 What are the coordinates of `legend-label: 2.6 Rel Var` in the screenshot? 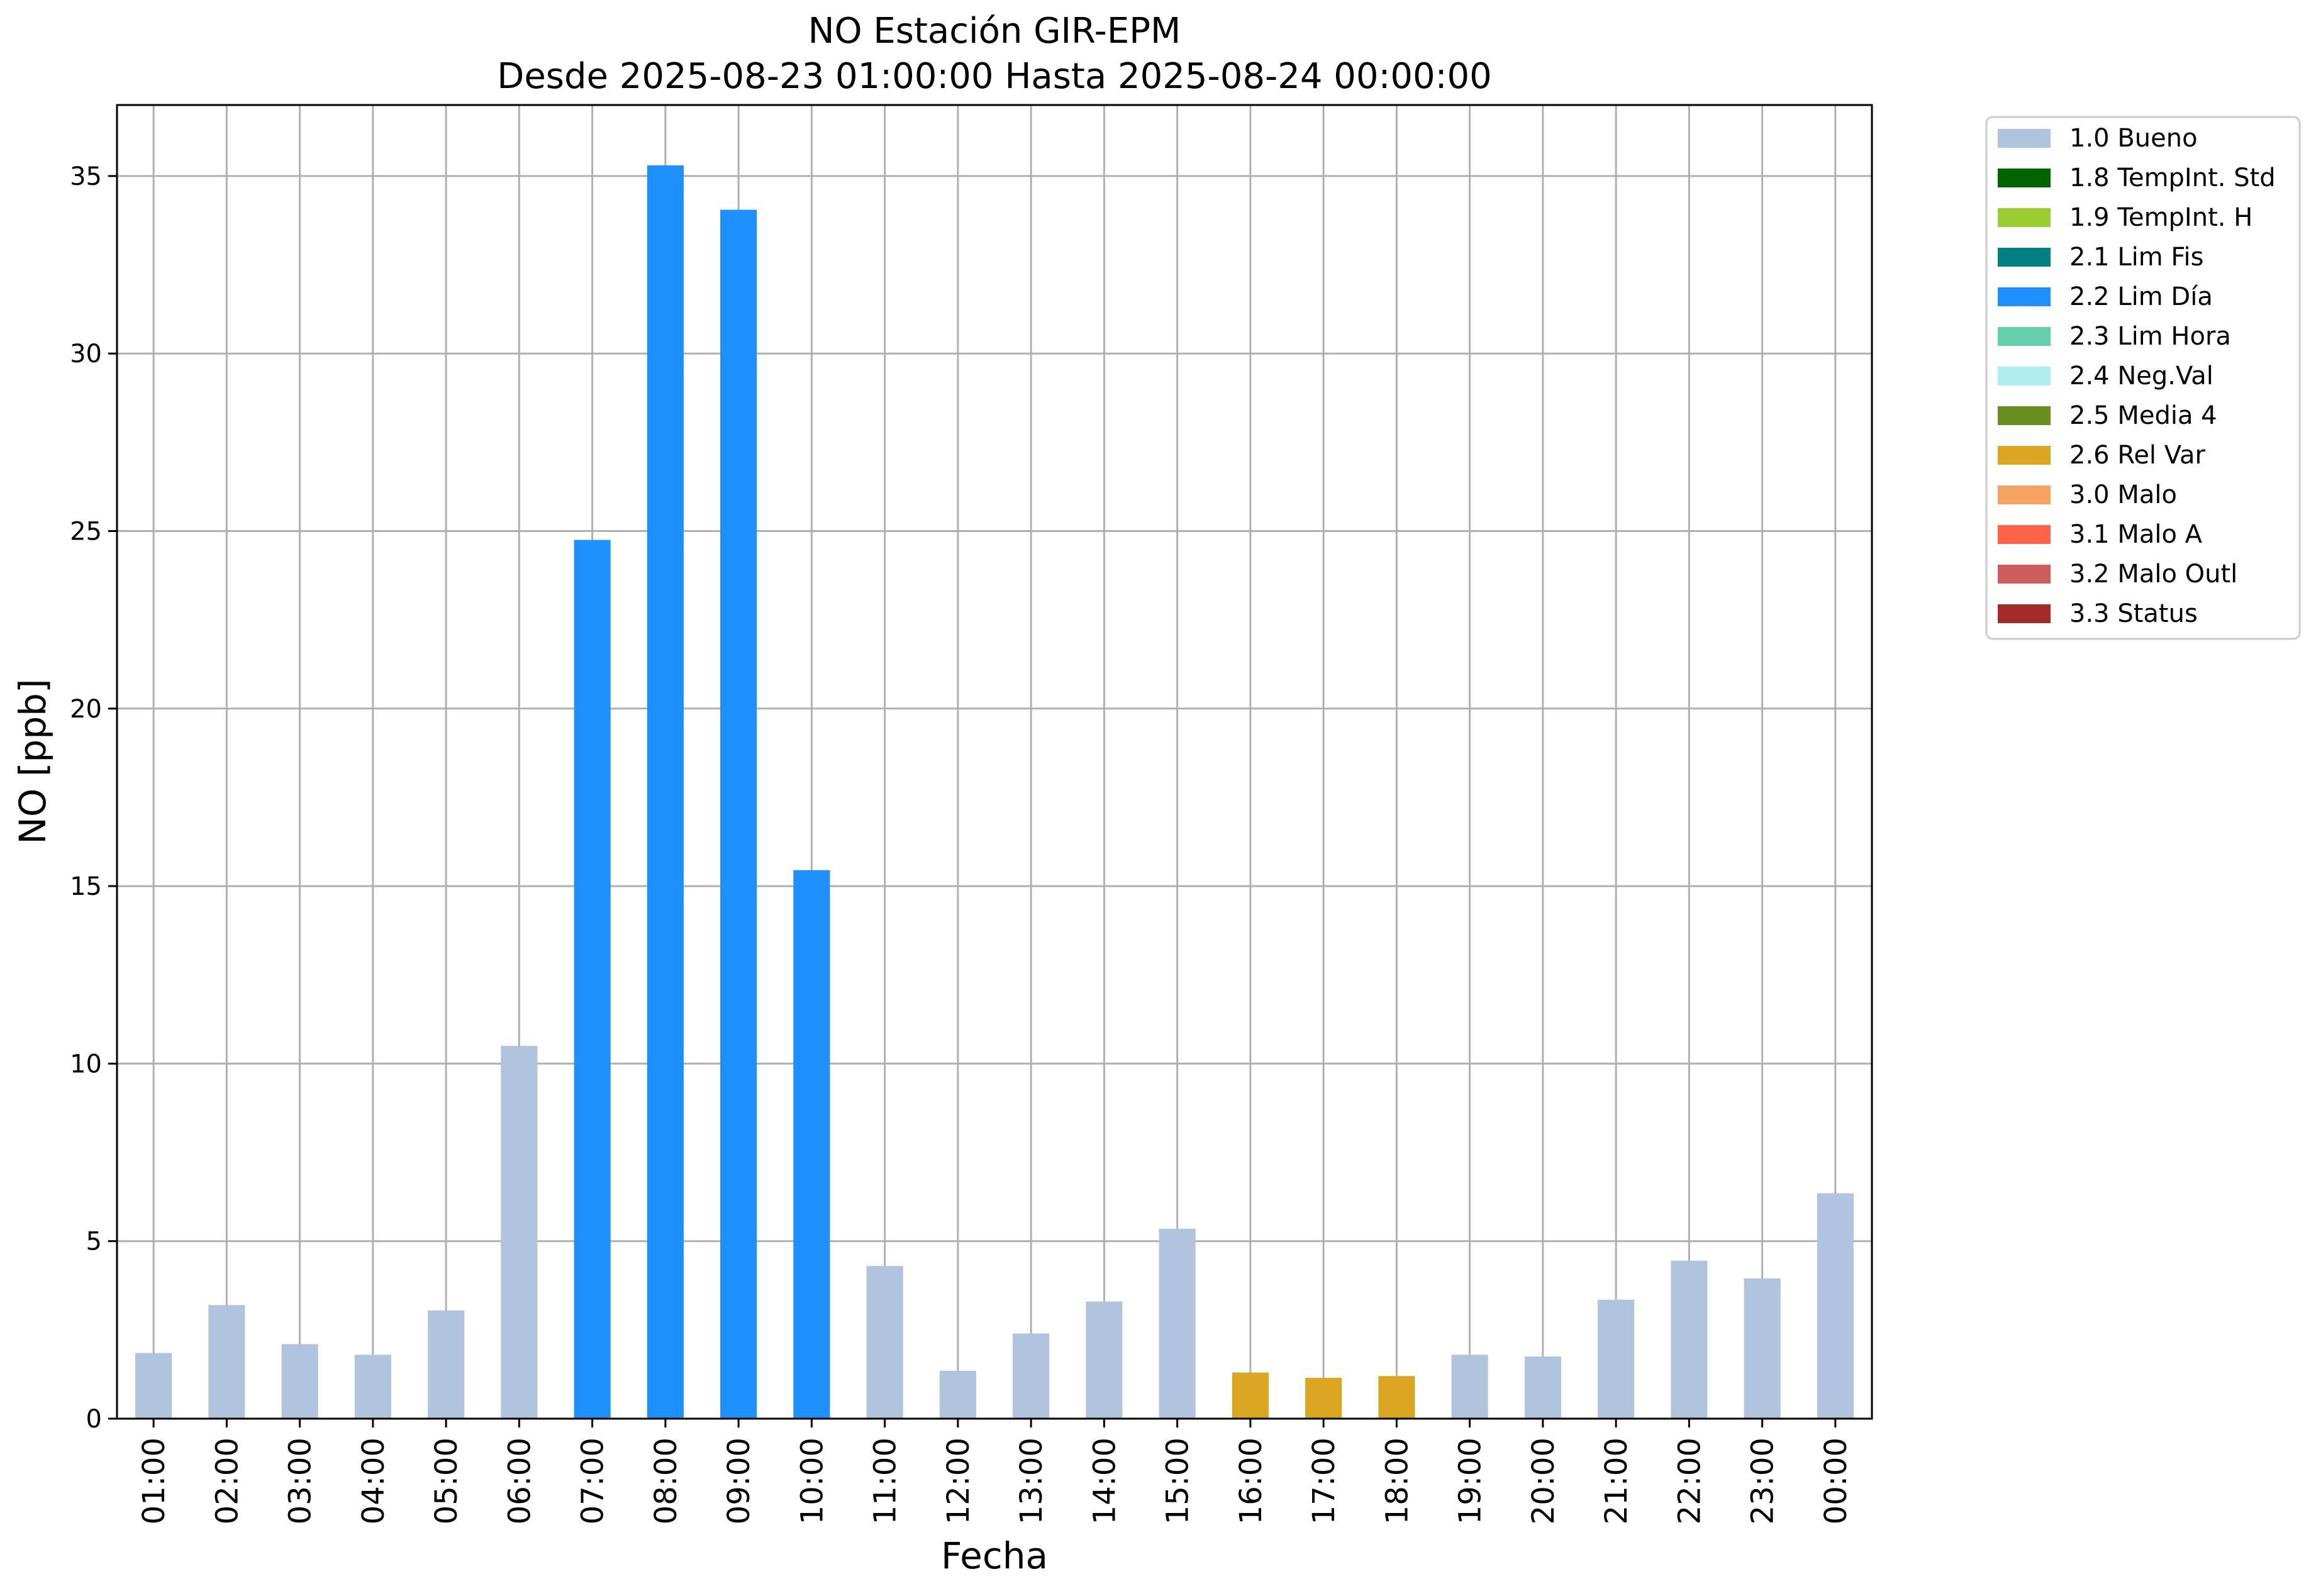 It's located at (2137, 455).